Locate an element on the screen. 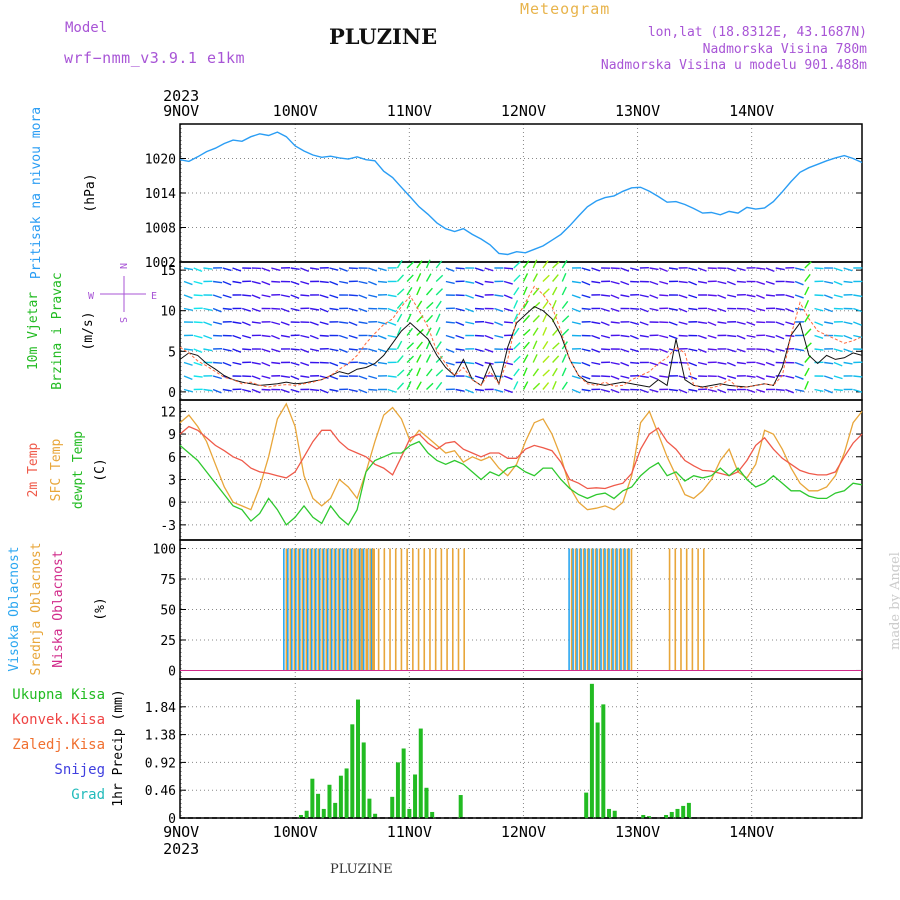 This screenshot has width=900, height=900. compass-s-label: S is located at coordinates (122, 320).